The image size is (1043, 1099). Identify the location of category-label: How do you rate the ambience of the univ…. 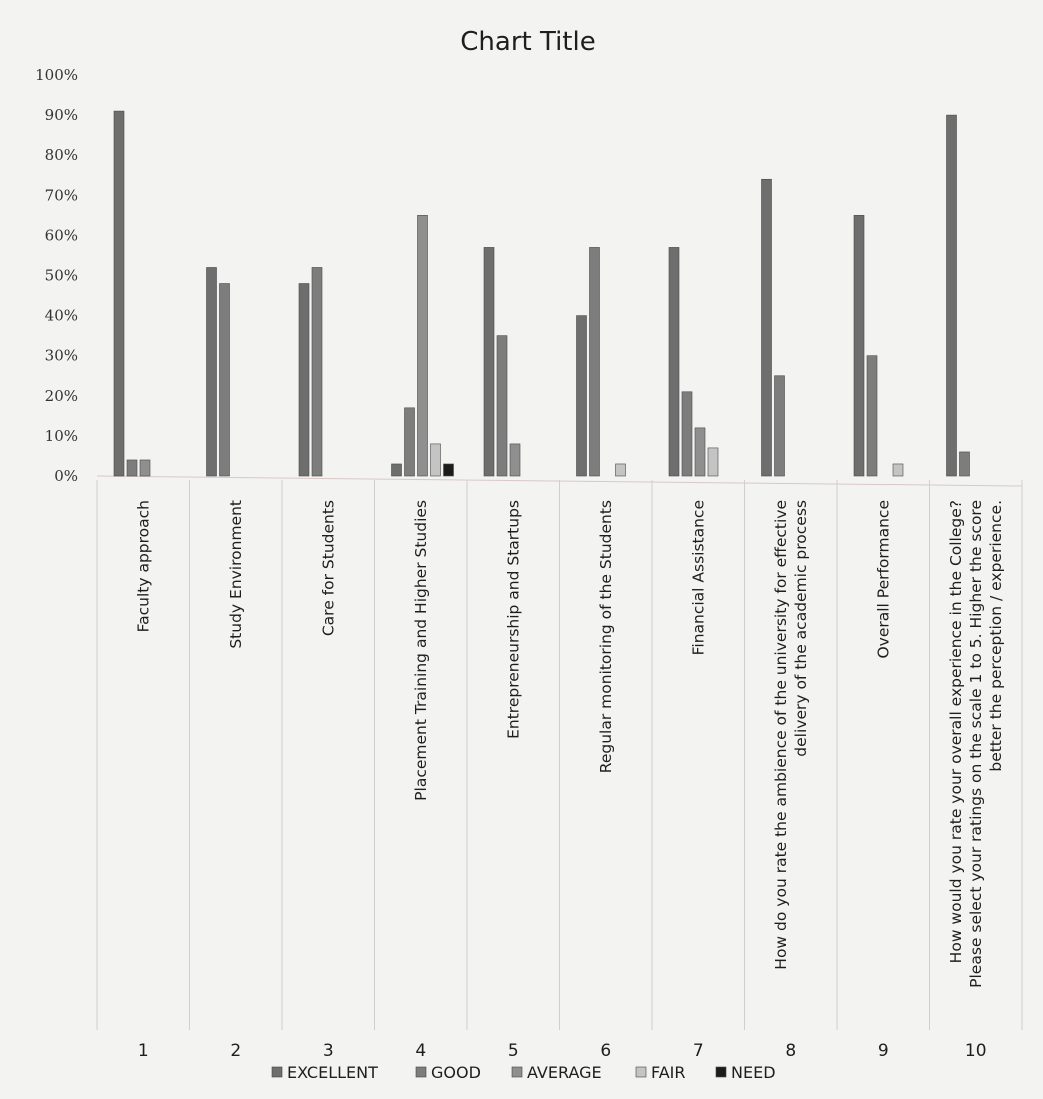
(791, 735).